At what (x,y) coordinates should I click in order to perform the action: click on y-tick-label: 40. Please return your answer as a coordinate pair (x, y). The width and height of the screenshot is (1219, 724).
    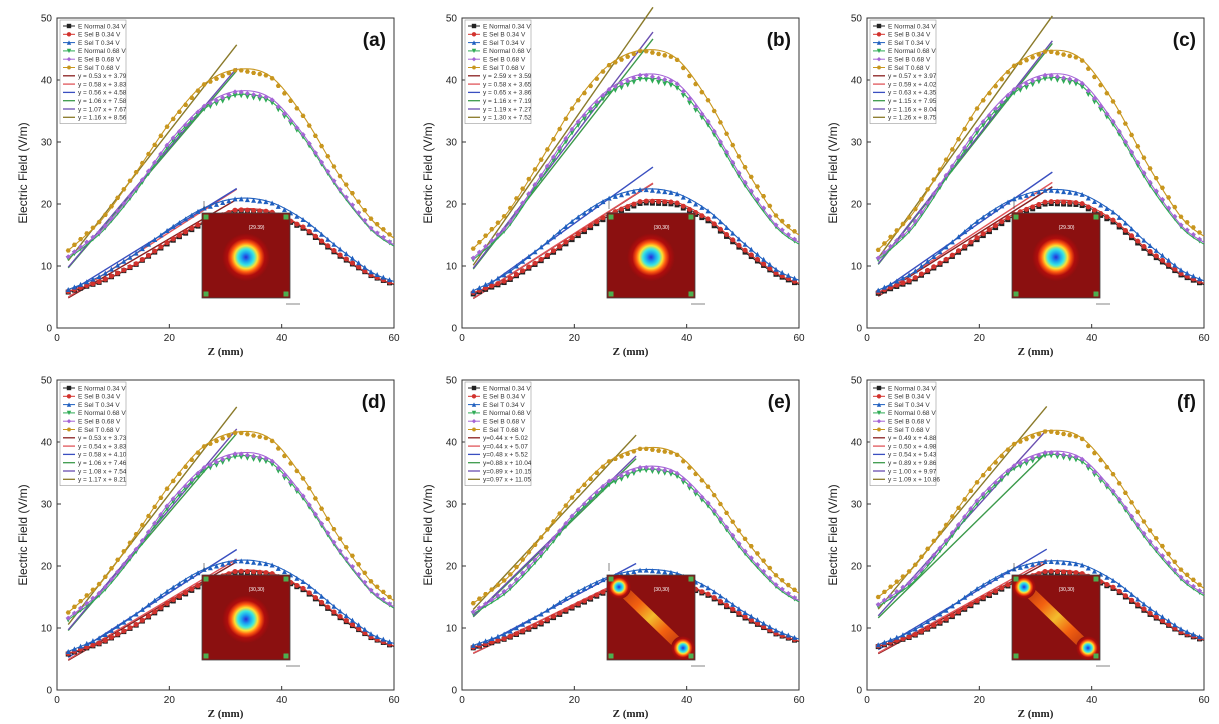
    Looking at the image, I should click on (452, 443).